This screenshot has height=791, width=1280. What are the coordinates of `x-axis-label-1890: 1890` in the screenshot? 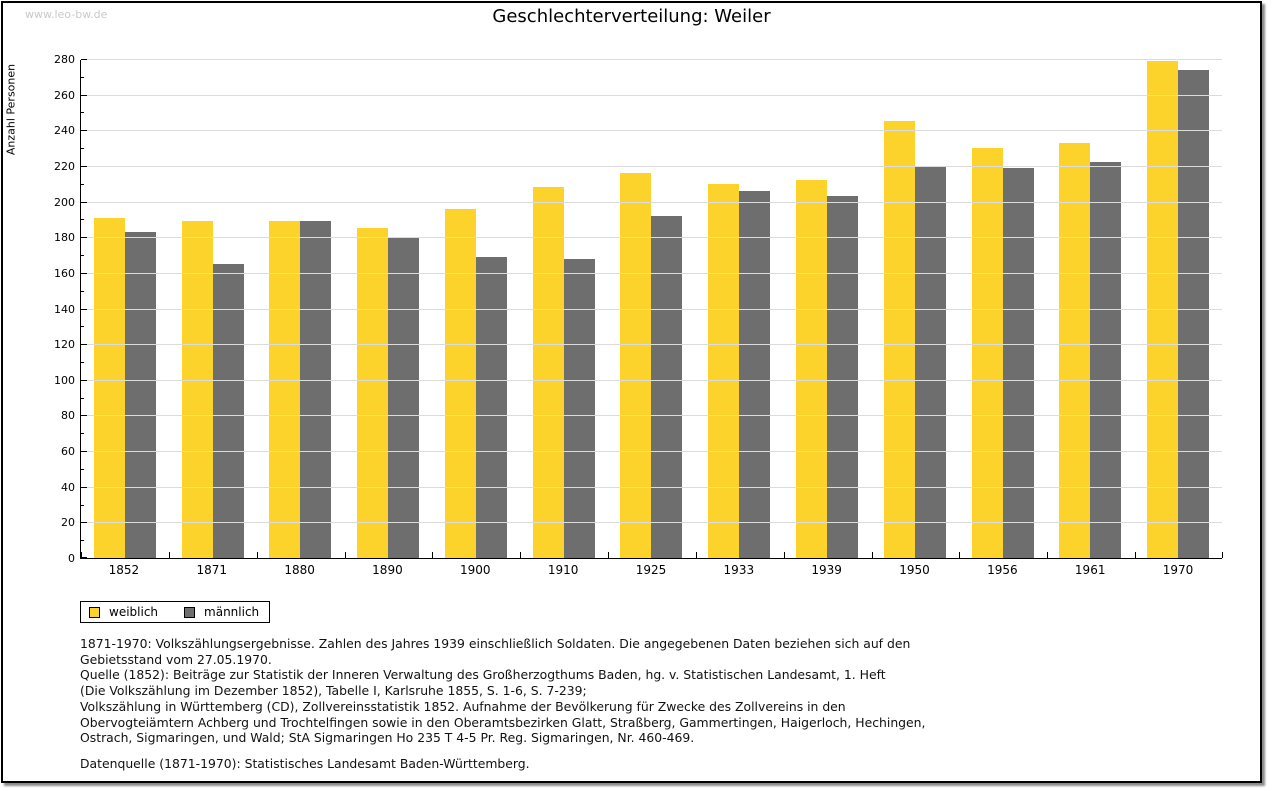 It's located at (387, 570).